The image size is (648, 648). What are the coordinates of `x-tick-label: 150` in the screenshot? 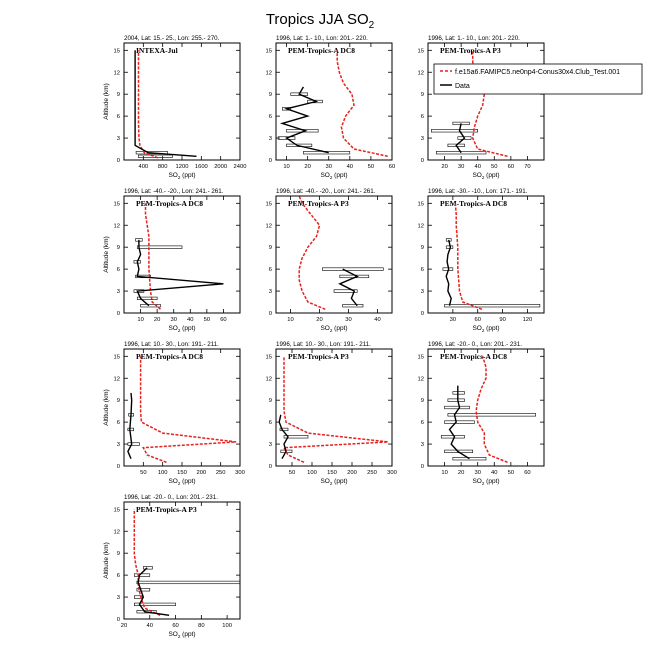 It's located at (332, 473).